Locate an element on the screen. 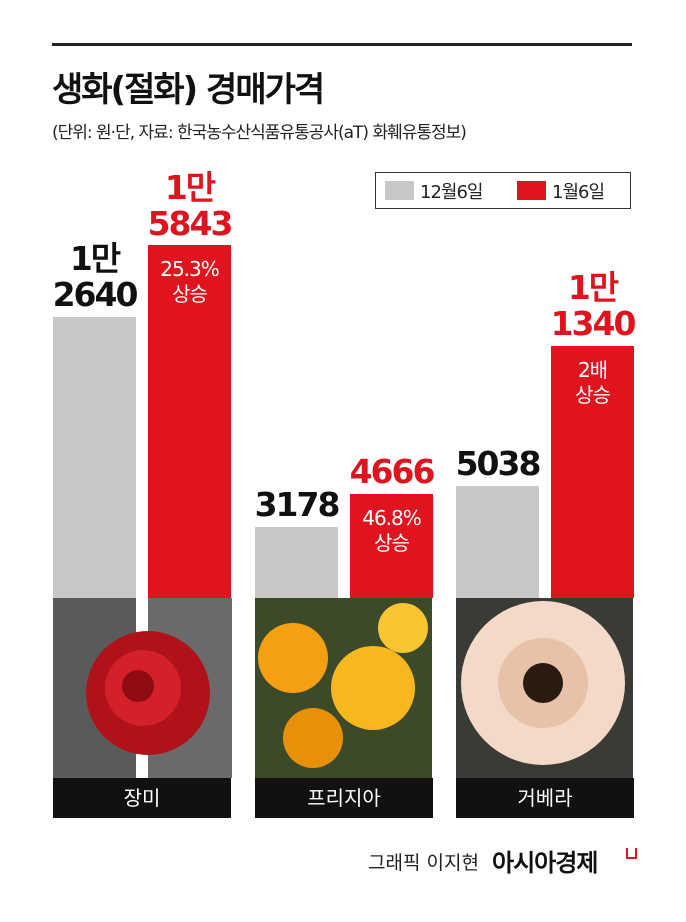  value-label: 3178 is located at coordinates (297, 505).